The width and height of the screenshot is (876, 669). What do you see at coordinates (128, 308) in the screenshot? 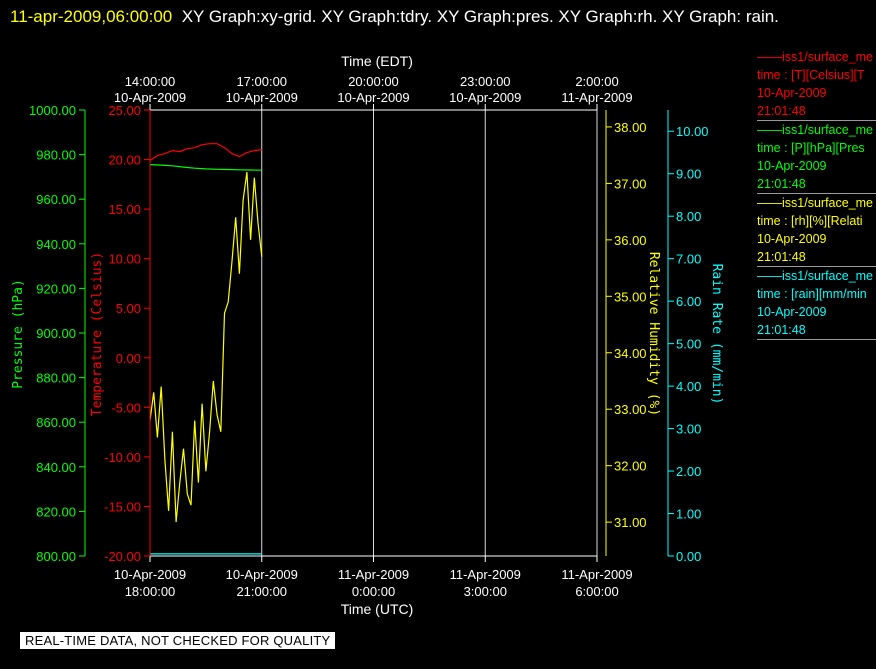
I see `temperature-tick-label: 5.00` at bounding box center [128, 308].